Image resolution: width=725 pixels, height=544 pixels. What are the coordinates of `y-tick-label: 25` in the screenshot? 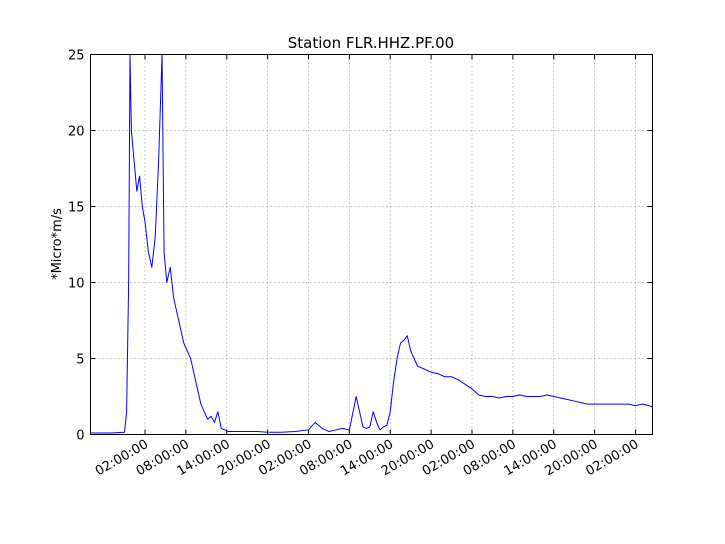 It's located at (76, 56).